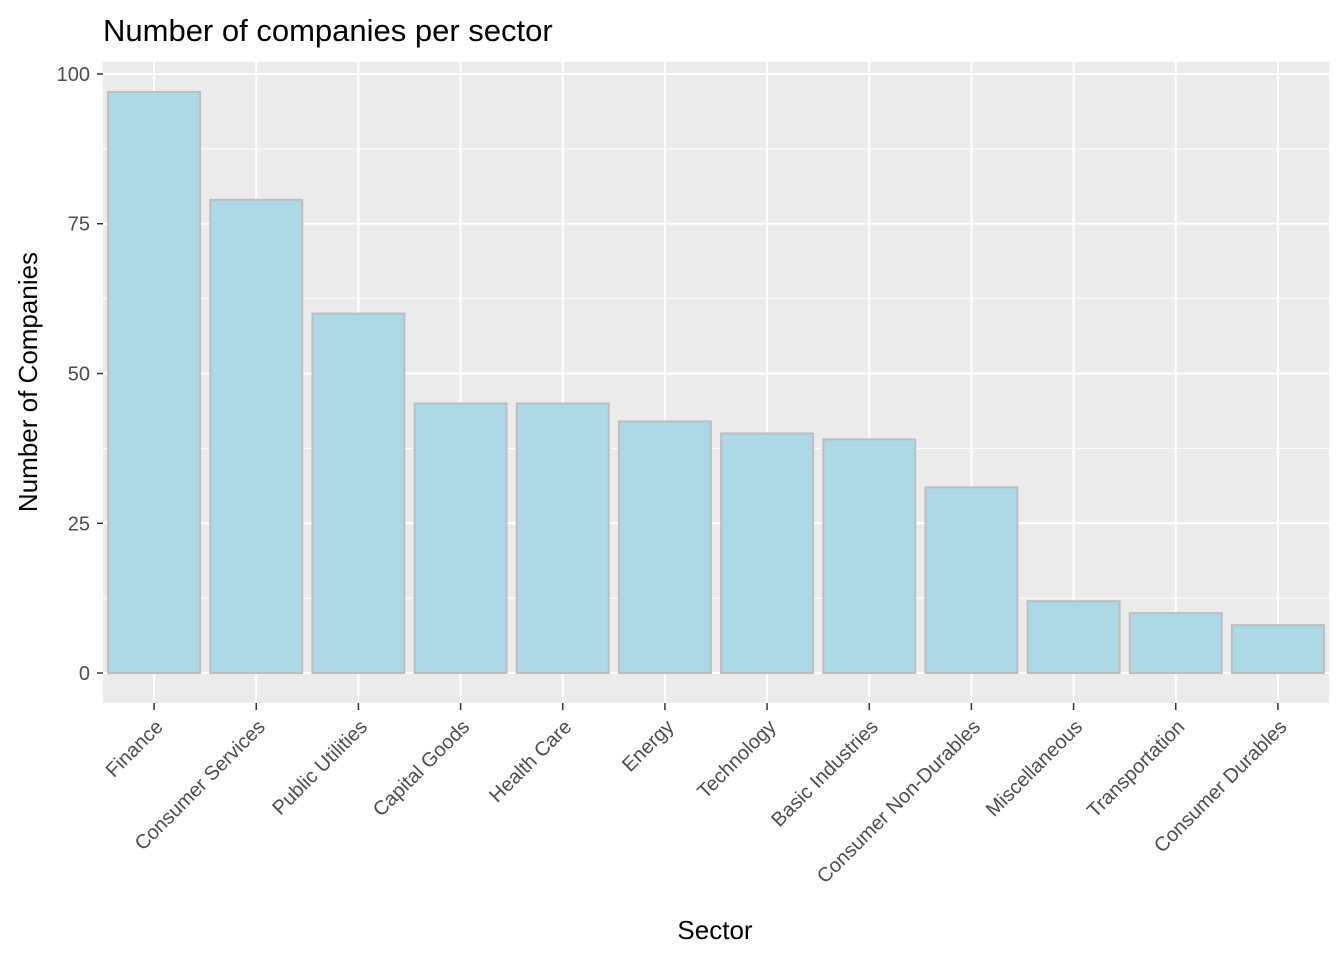 The width and height of the screenshot is (1344, 960). What do you see at coordinates (79, 524) in the screenshot?
I see `y-tick-label: 25` at bounding box center [79, 524].